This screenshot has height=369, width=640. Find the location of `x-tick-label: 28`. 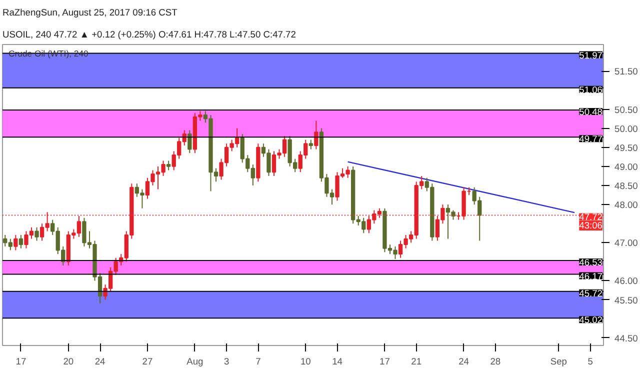

x-tick-label: 28 is located at coordinates (495, 361).